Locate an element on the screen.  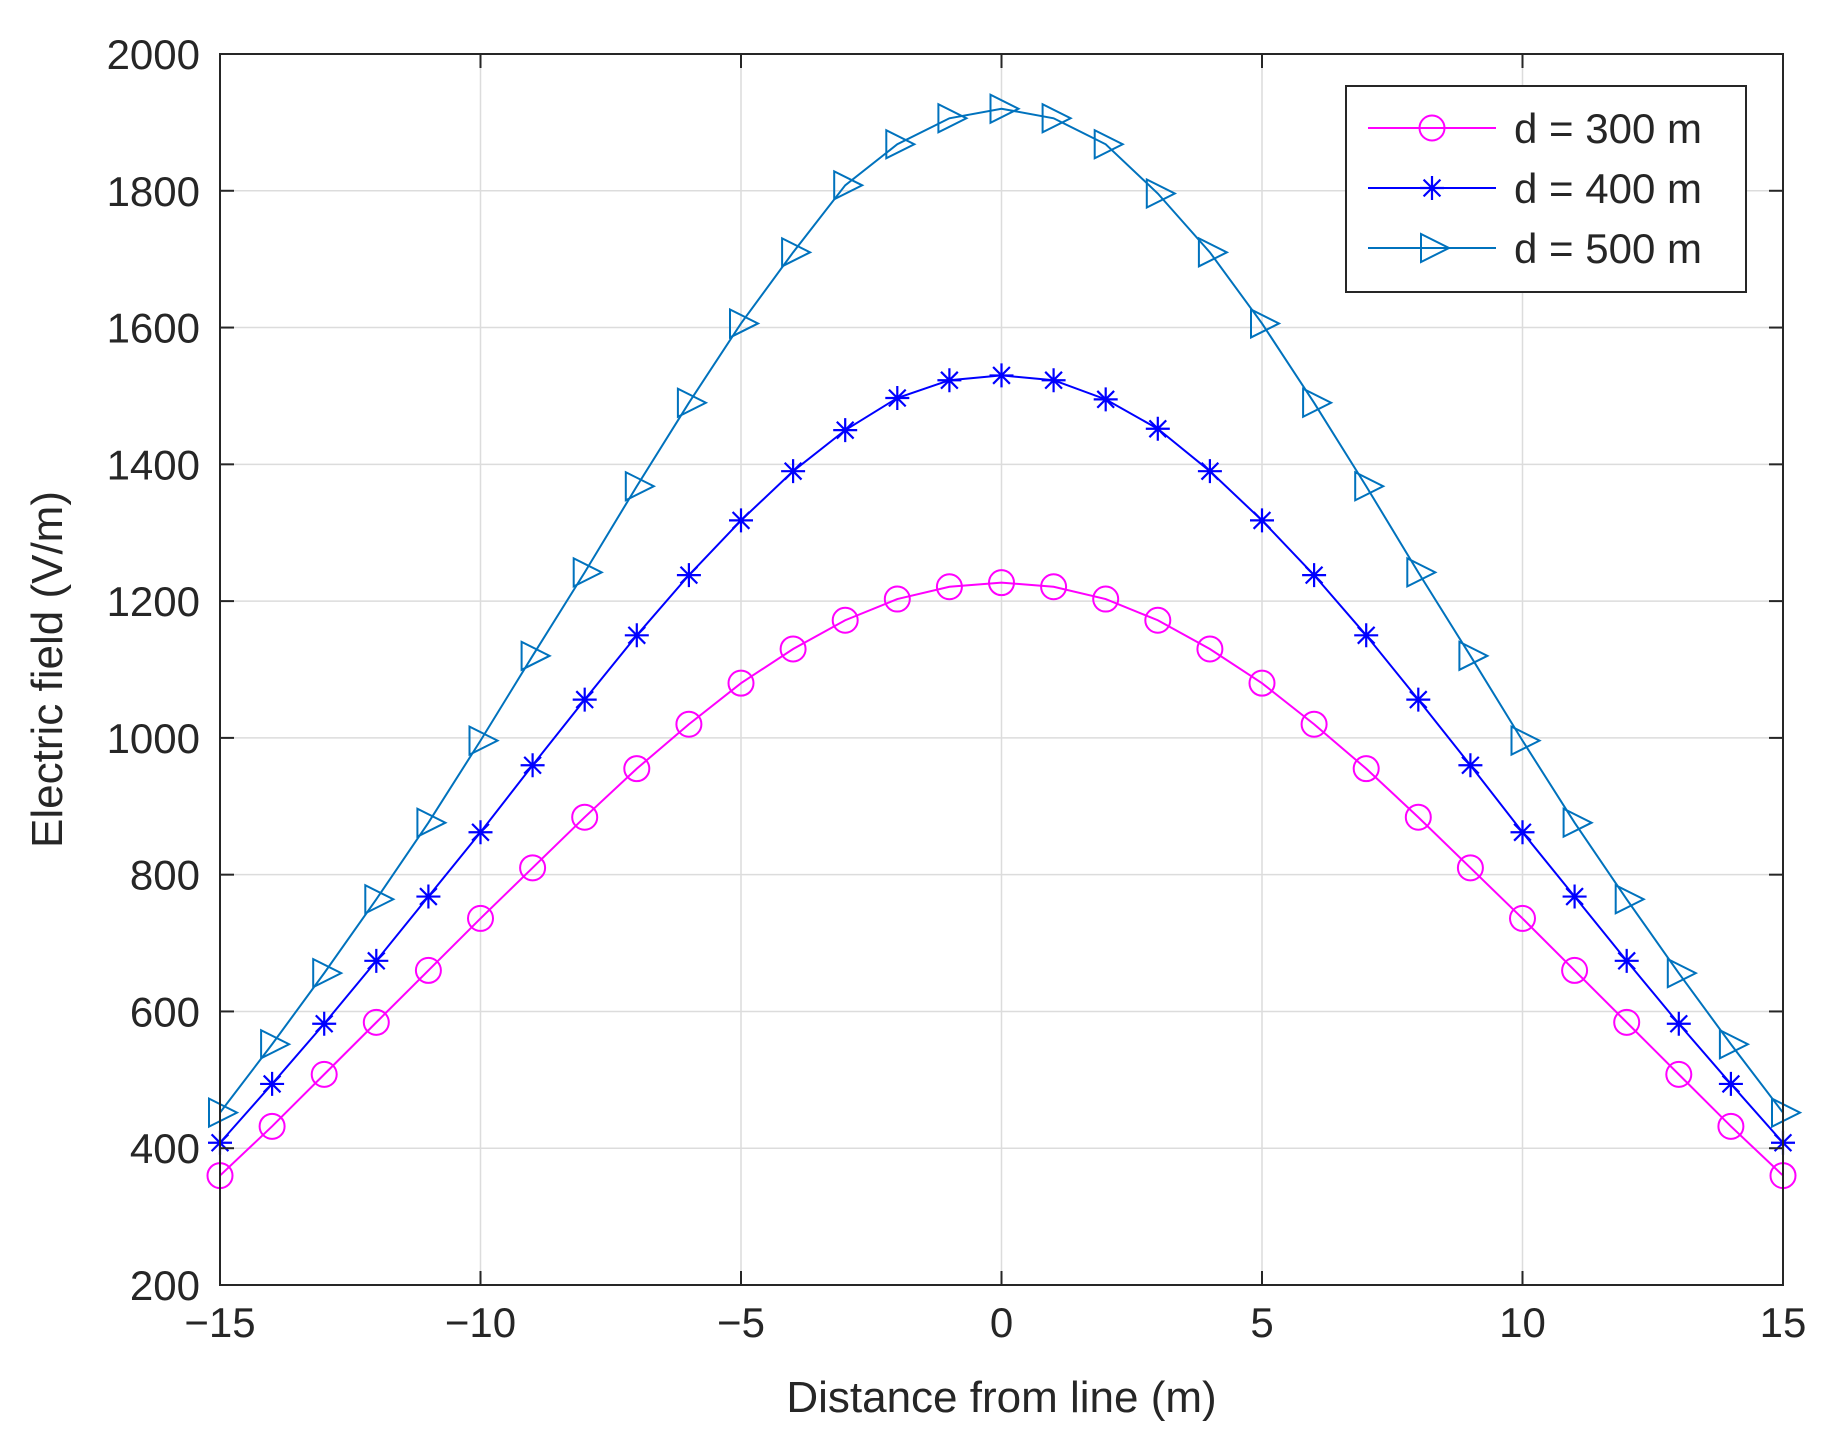
y-axis-label: Electric field (V/m) is located at coordinates (47, 669).